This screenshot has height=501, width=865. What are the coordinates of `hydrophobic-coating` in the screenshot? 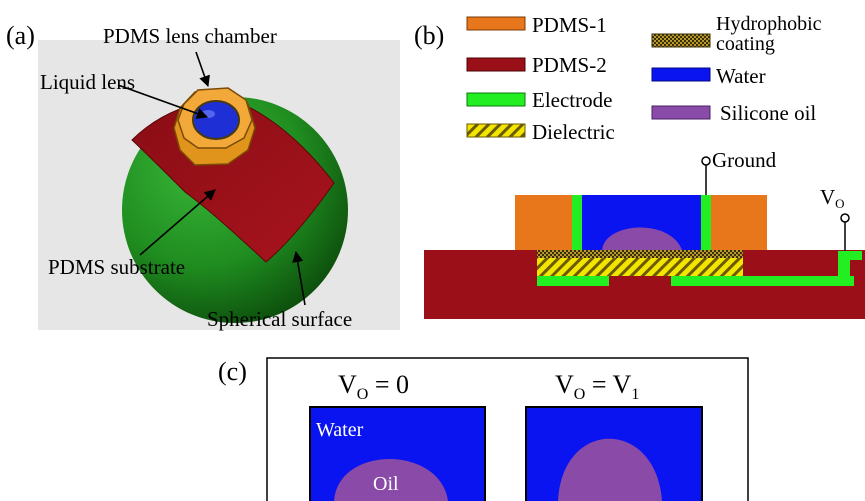 It's located at (640, 254).